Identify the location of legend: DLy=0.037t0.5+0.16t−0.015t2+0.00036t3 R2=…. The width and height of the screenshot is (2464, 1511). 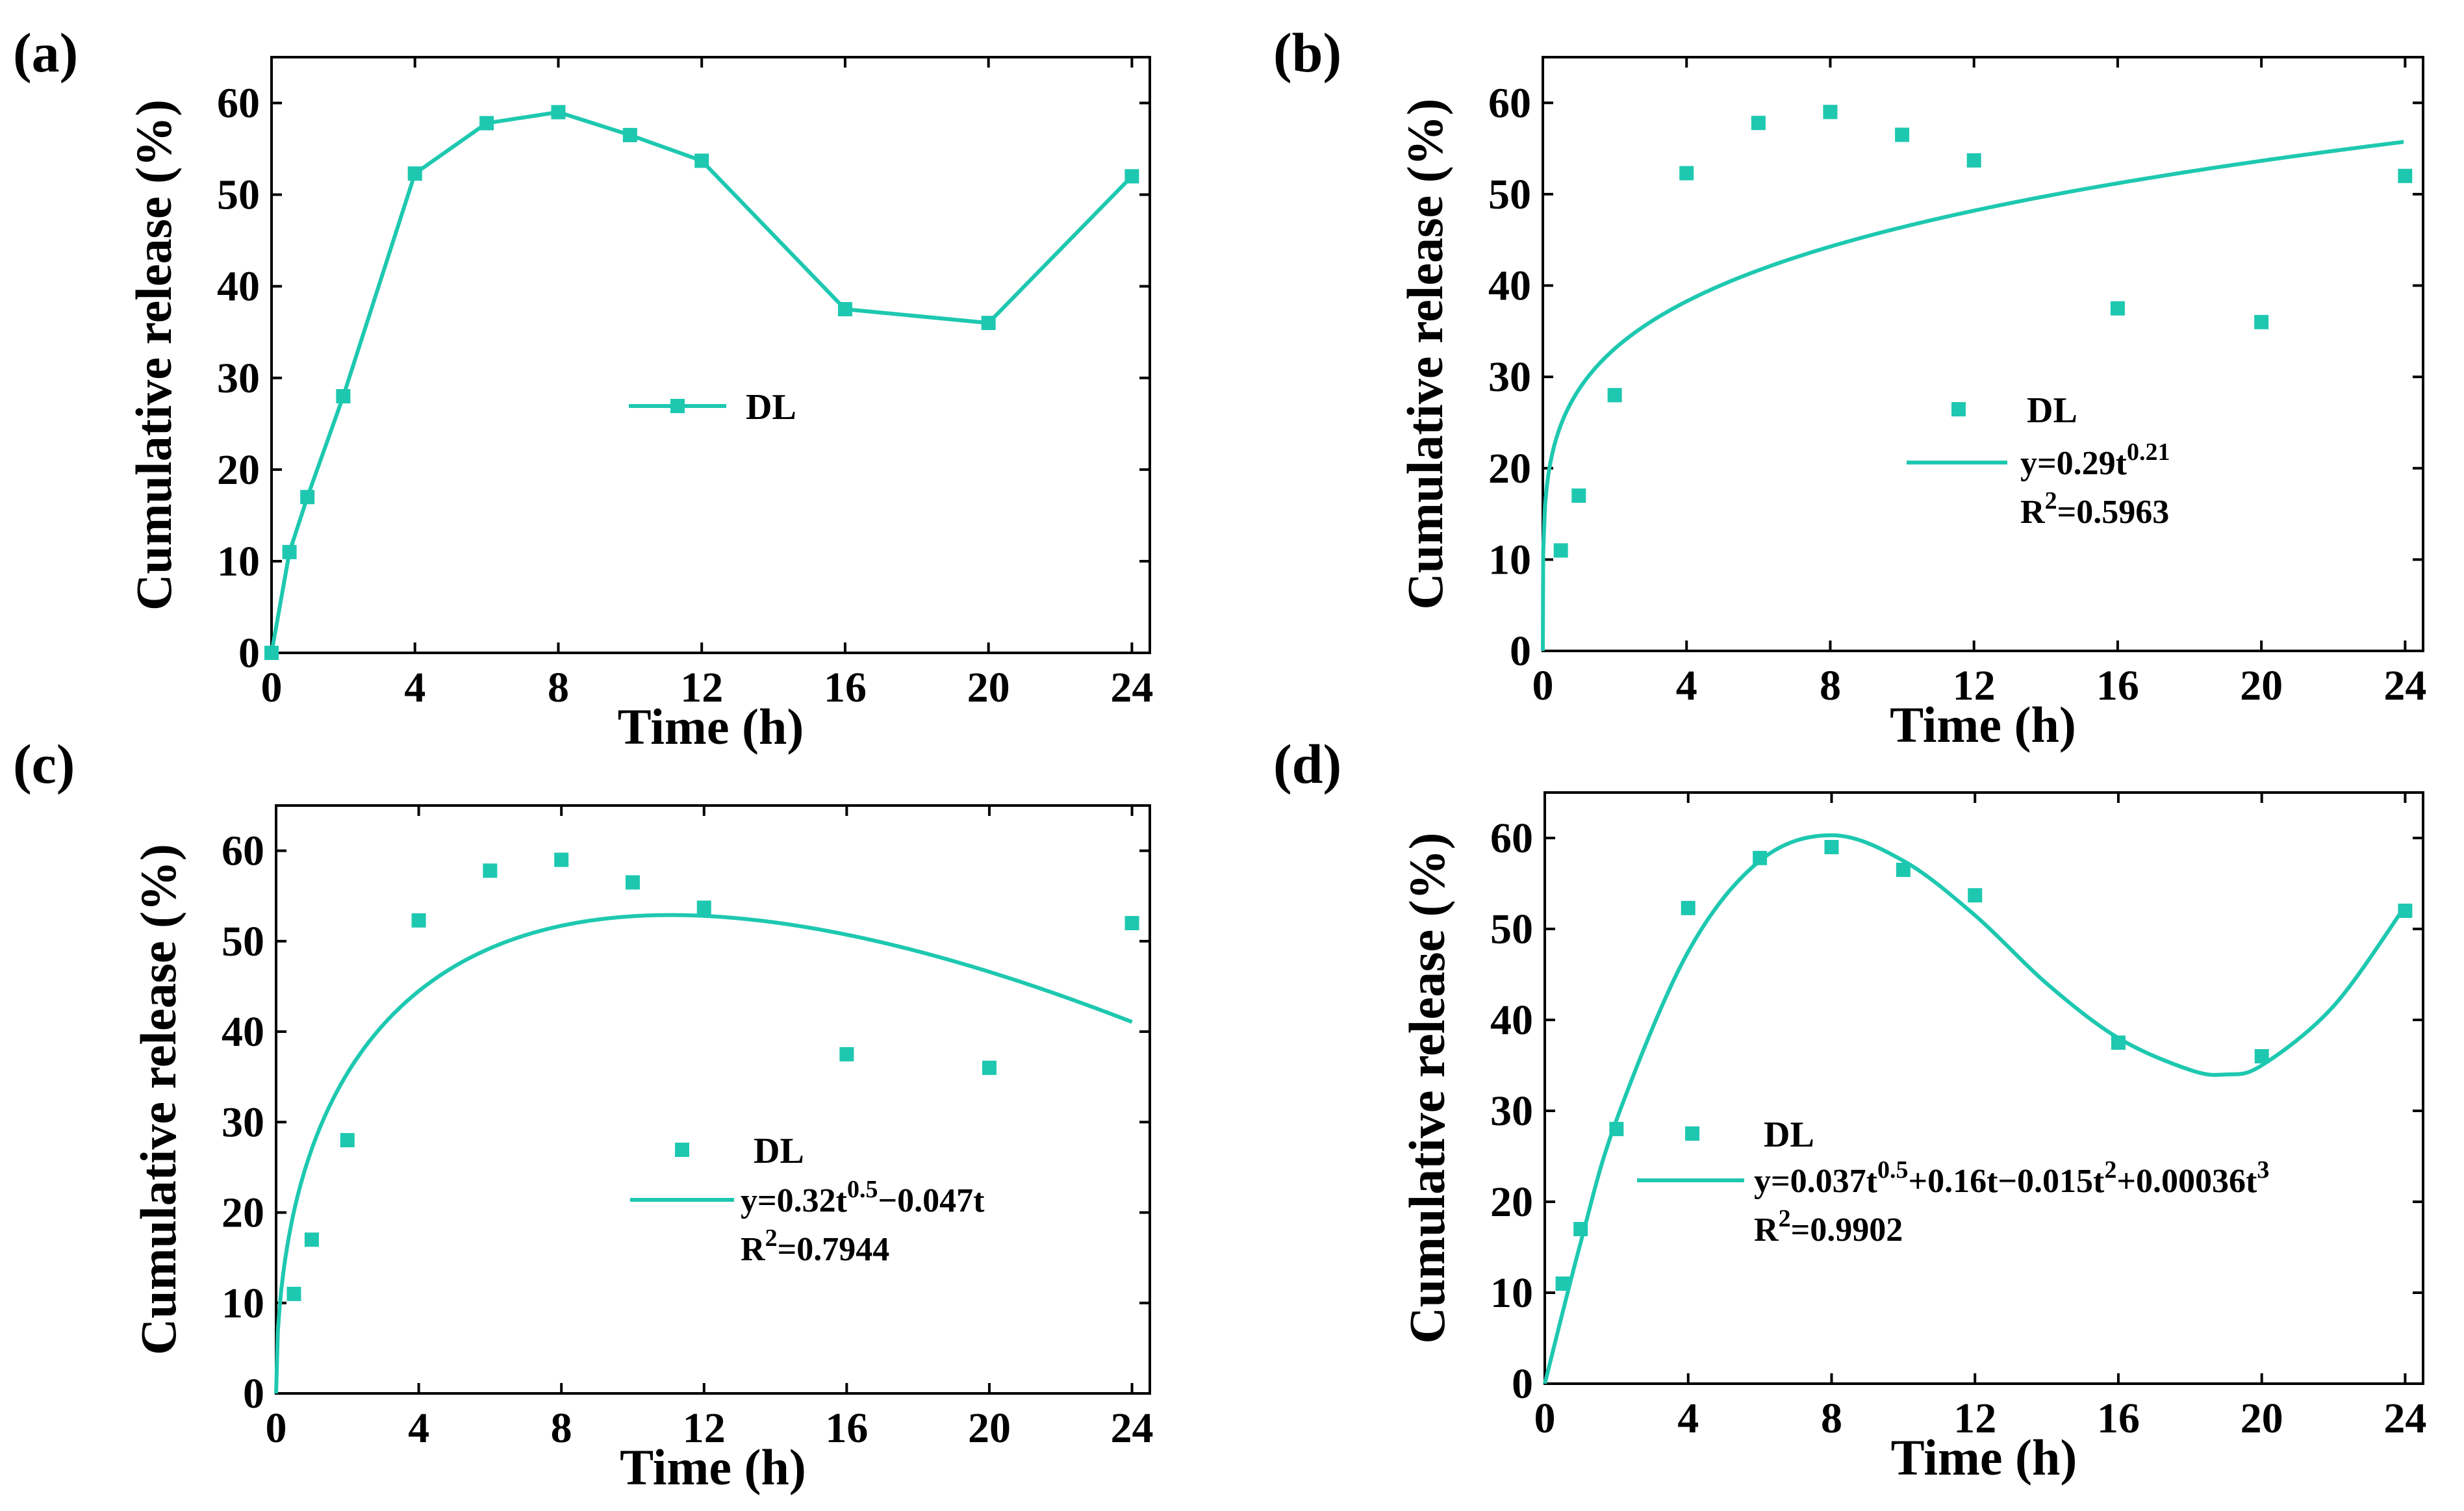
(1953, 1182).